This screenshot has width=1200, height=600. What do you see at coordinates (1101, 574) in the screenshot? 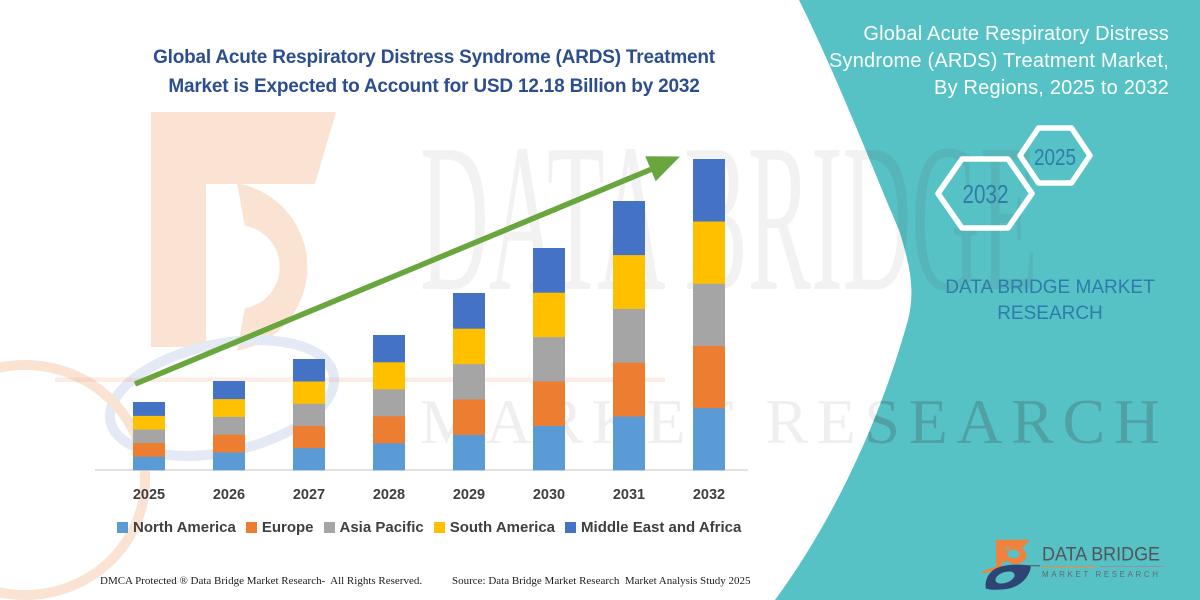
I see `svg-text: MARKET RESEARCH` at bounding box center [1101, 574].